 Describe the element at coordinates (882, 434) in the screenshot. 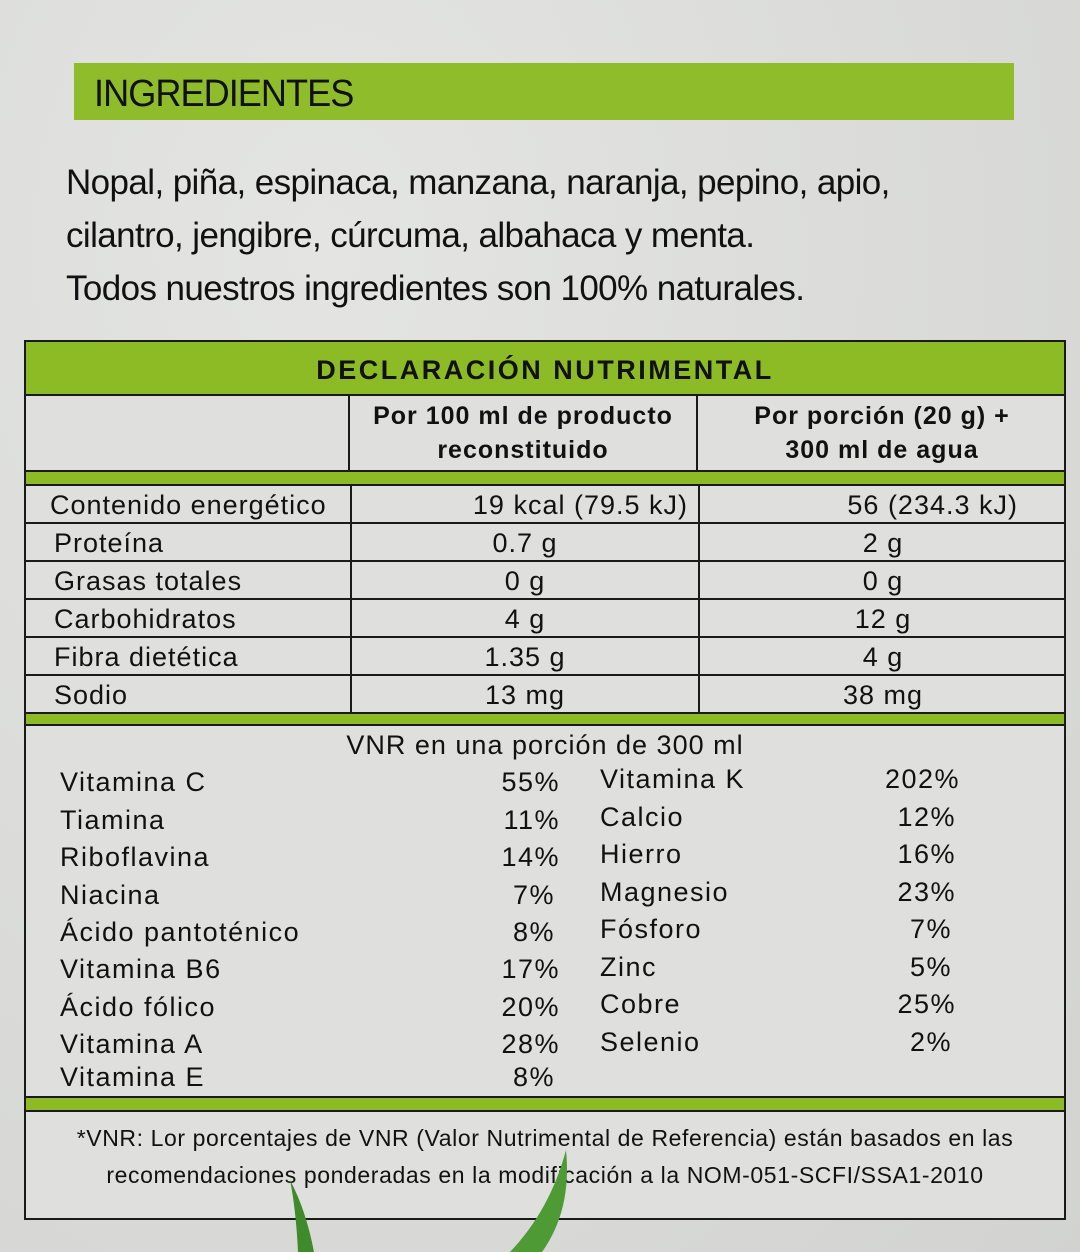

I see `header-per-portion: Por porción (20 g) + 300 ml de agua` at that location.